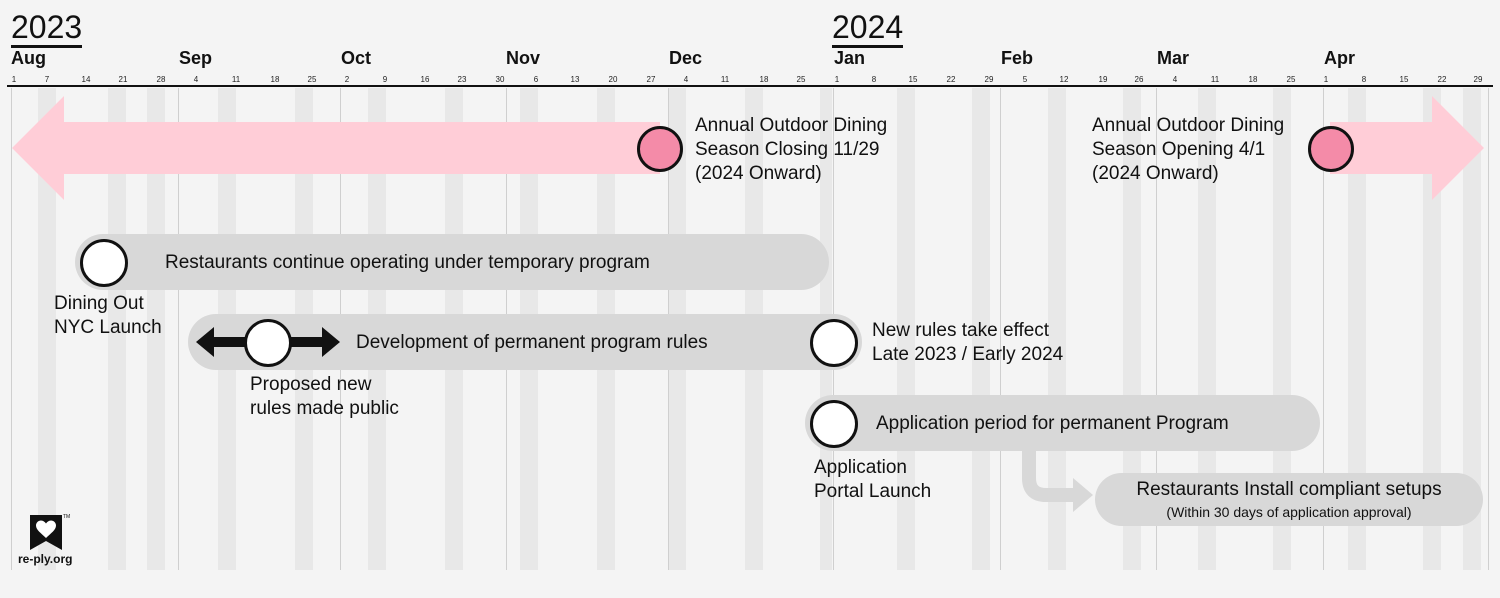 The width and height of the screenshot is (1500, 598). Describe the element at coordinates (873, 491) in the screenshot. I see `portal-launch-line2: Portal Launch` at that location.